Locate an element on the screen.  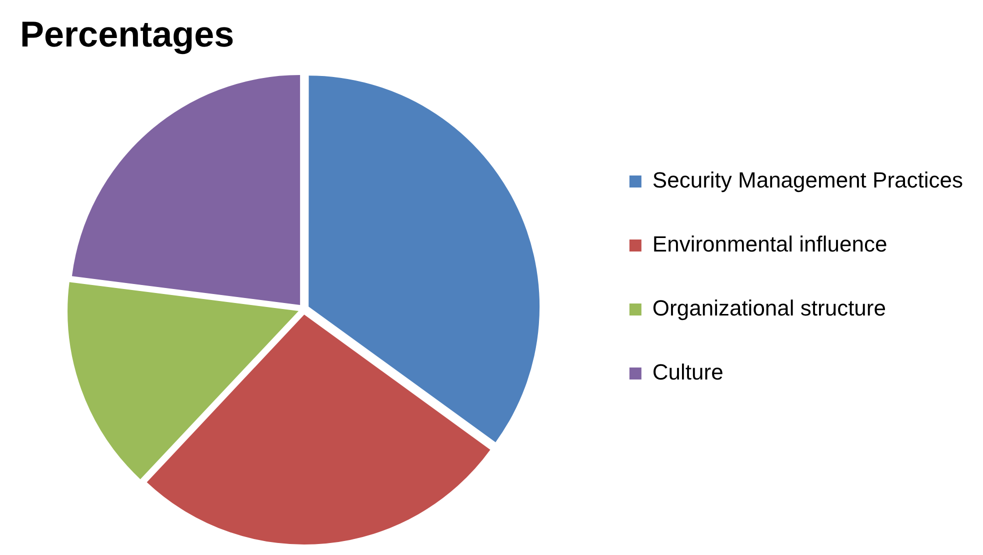
legend-label: Culture is located at coordinates (688, 372).